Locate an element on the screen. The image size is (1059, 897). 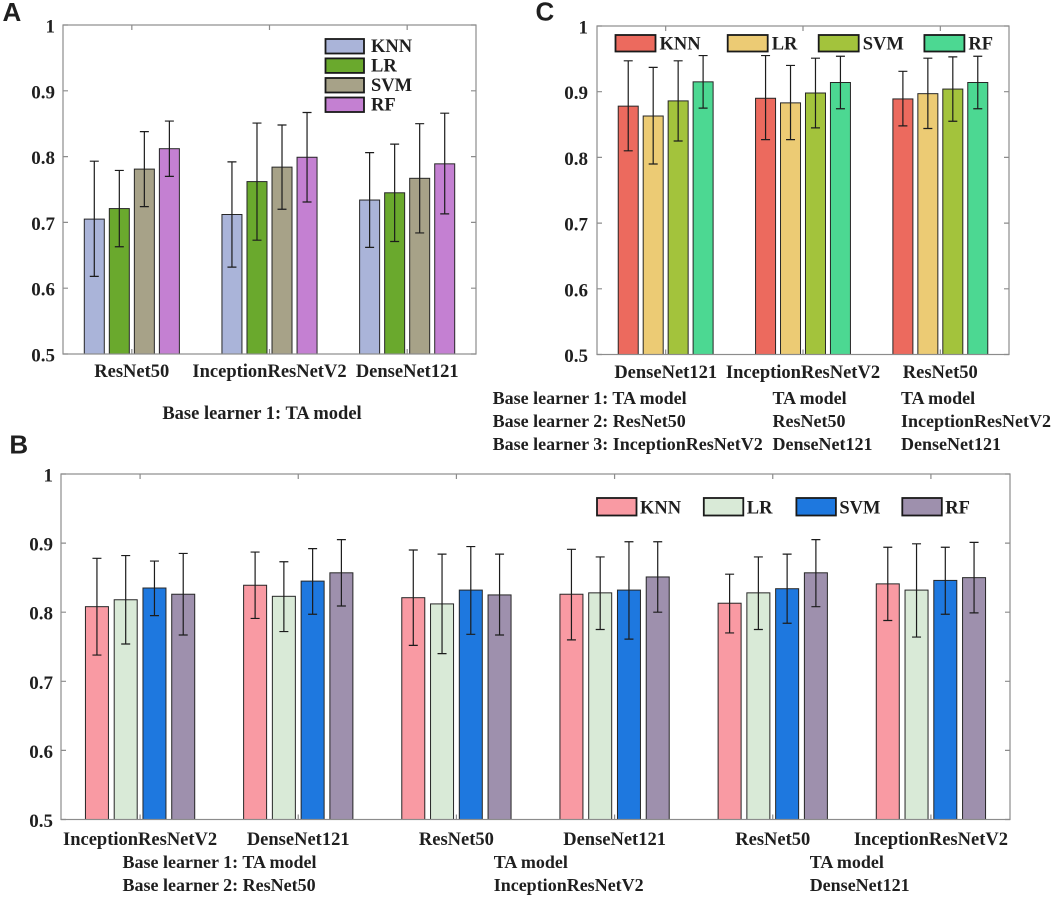
svg-text: C is located at coordinates (545, 13).